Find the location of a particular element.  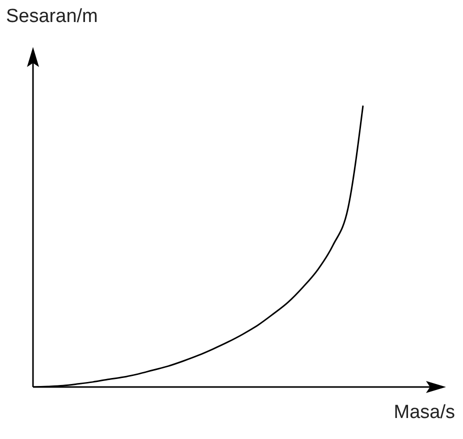

y-axis-title: Sesaran/m is located at coordinates (52, 17).